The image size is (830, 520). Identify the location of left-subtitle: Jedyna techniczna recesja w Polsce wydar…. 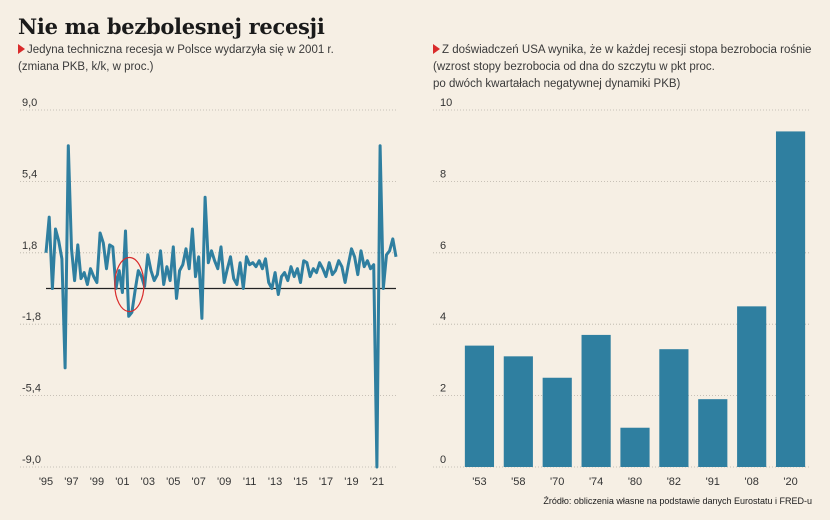
(208, 59).